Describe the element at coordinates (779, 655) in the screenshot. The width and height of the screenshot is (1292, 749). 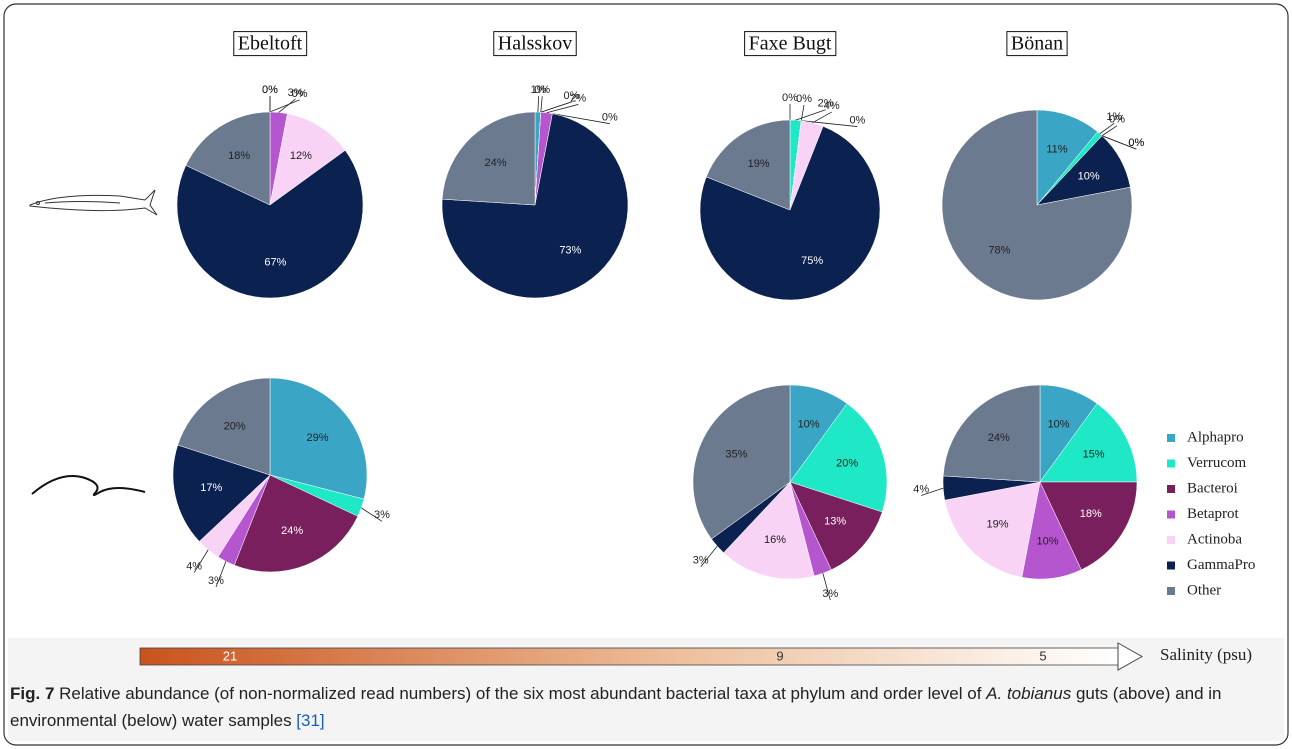
I see `salinity-tick: 9` at that location.